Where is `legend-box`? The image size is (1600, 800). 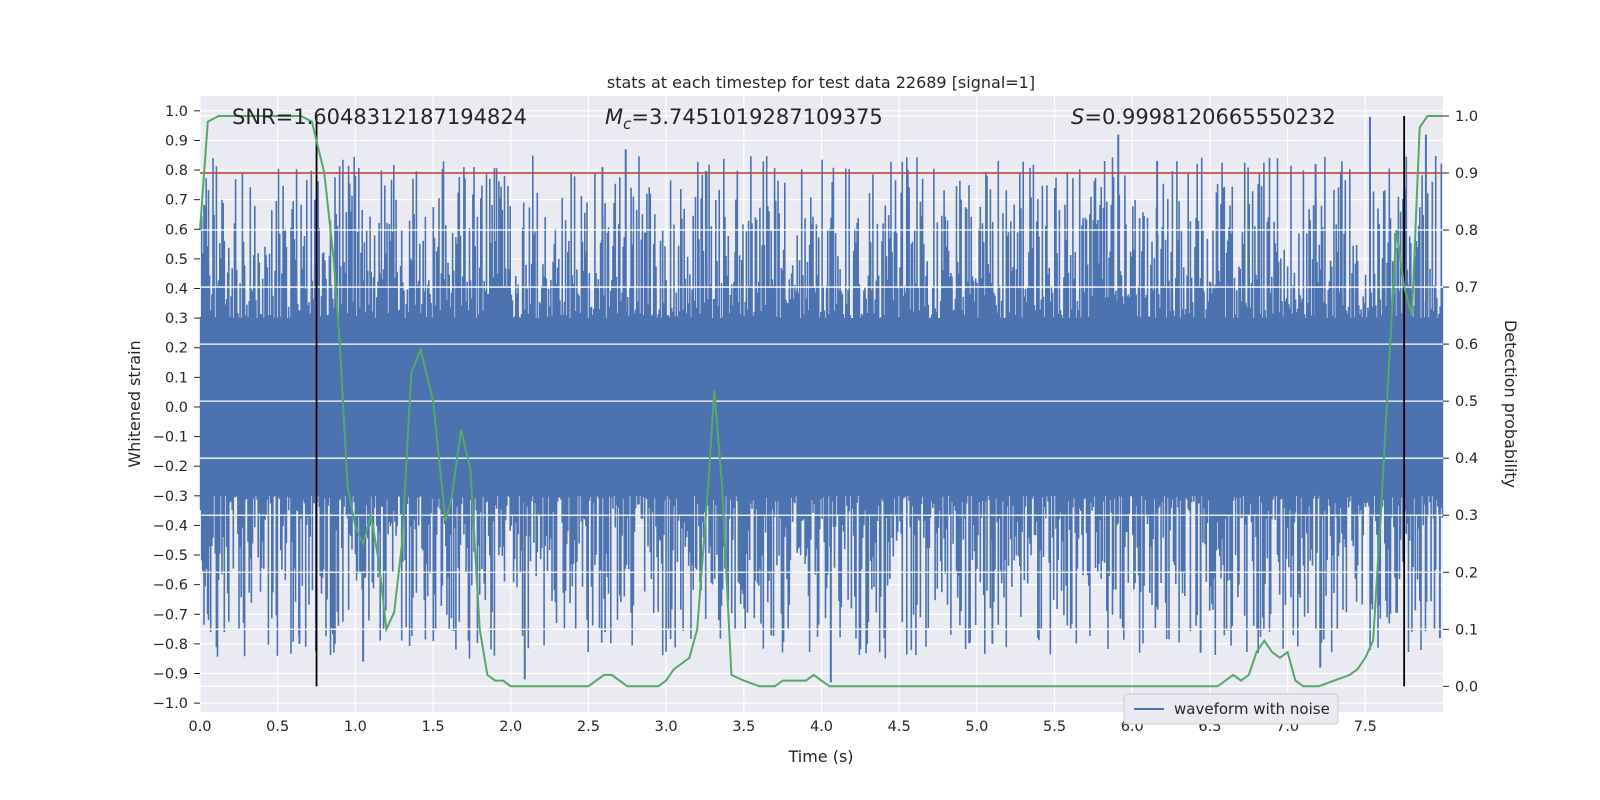
legend-box is located at coordinates (1231, 709).